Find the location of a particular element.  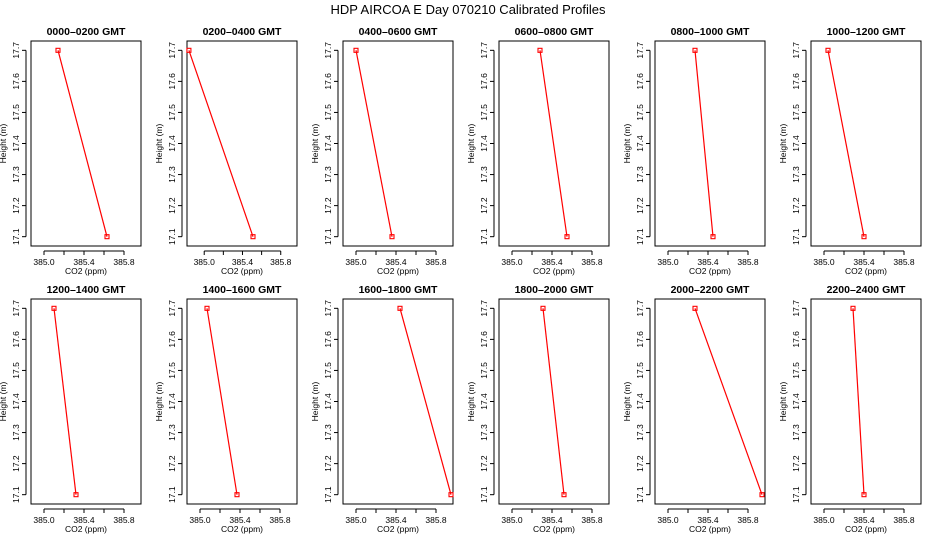

panel-title: 2000–2200 GMT is located at coordinates (710, 290).